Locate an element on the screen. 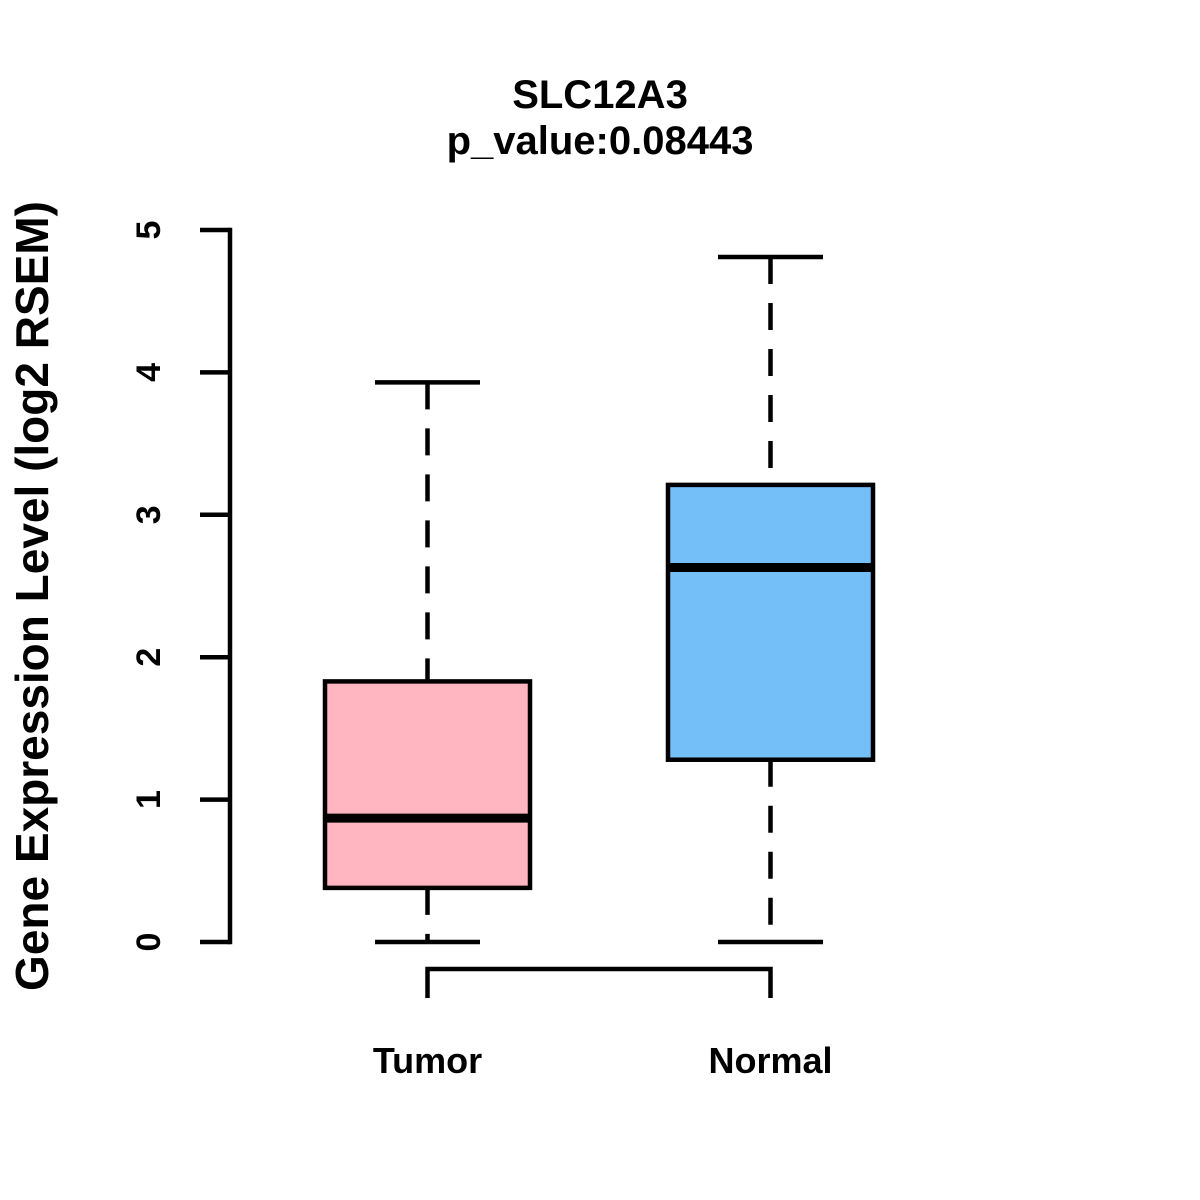 Image resolution: width=1200 pixels, height=1200 pixels. box-tumor is located at coordinates (427, 785).